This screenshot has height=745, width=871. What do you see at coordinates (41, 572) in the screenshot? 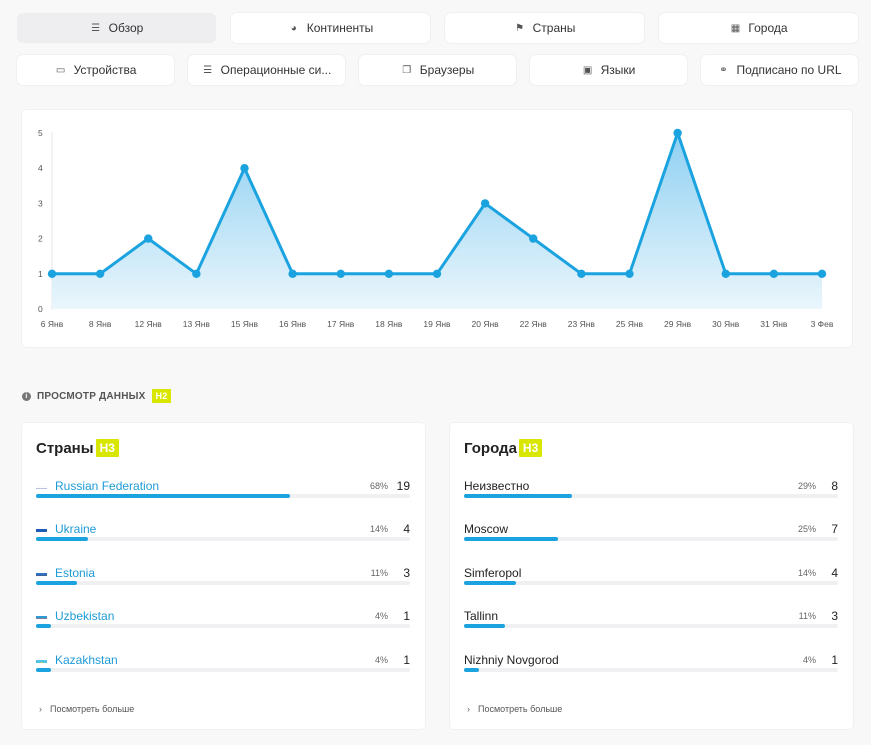
I see `ee-flag-icon` at bounding box center [41, 572].